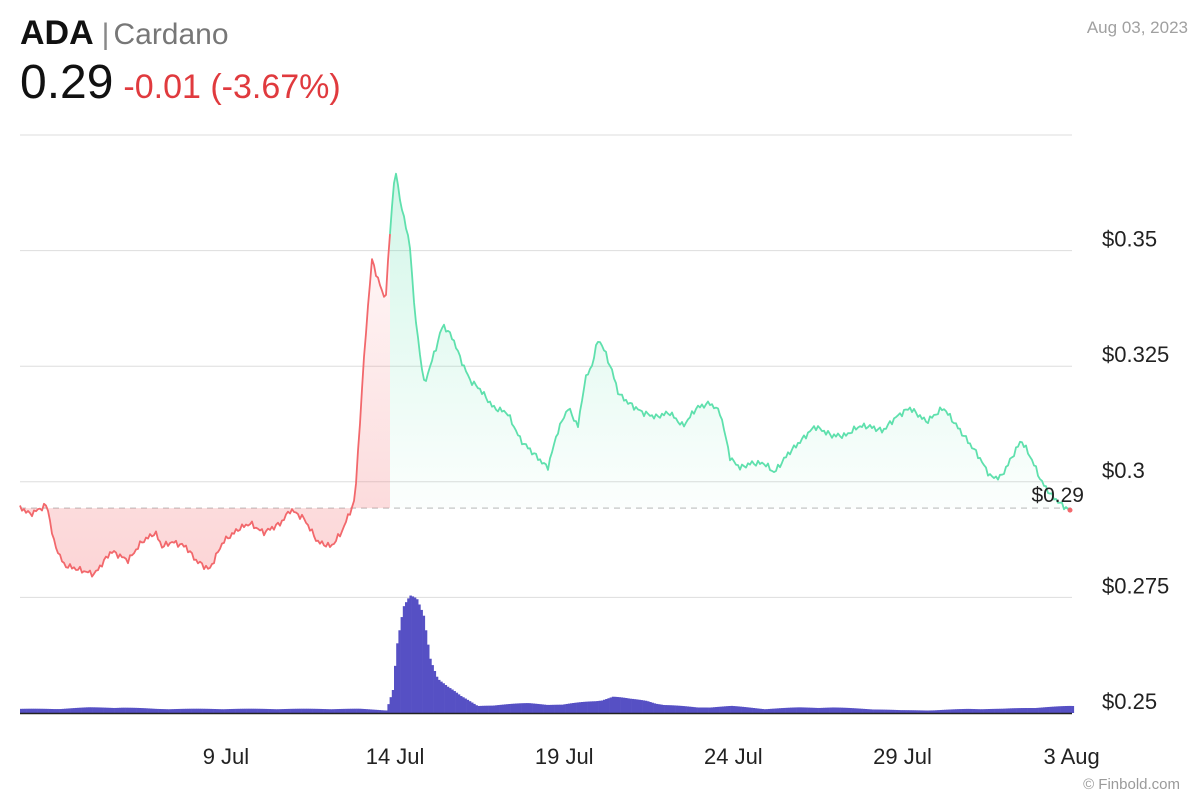 Image resolution: width=1200 pixels, height=800 pixels. What do you see at coordinates (1123, 470) in the screenshot?
I see `y-tick-label: $0.3` at bounding box center [1123, 470].